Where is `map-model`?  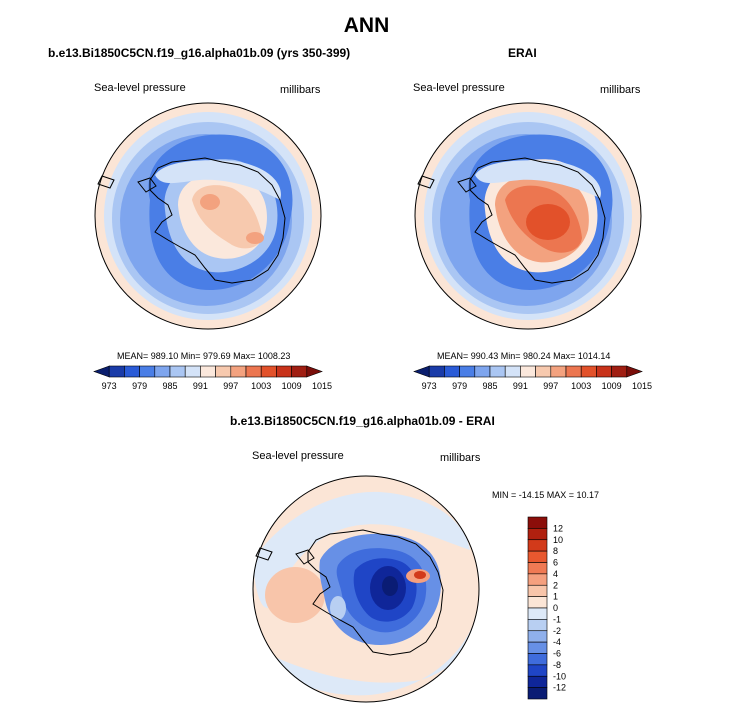
map-model is located at coordinates (208, 216).